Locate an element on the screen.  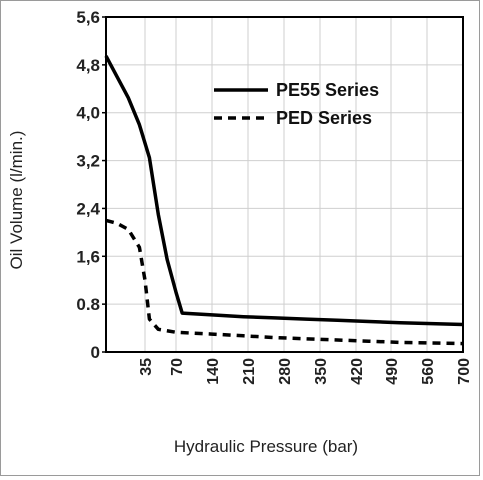
y-tick-label: 3,2 is located at coordinates (88, 161).